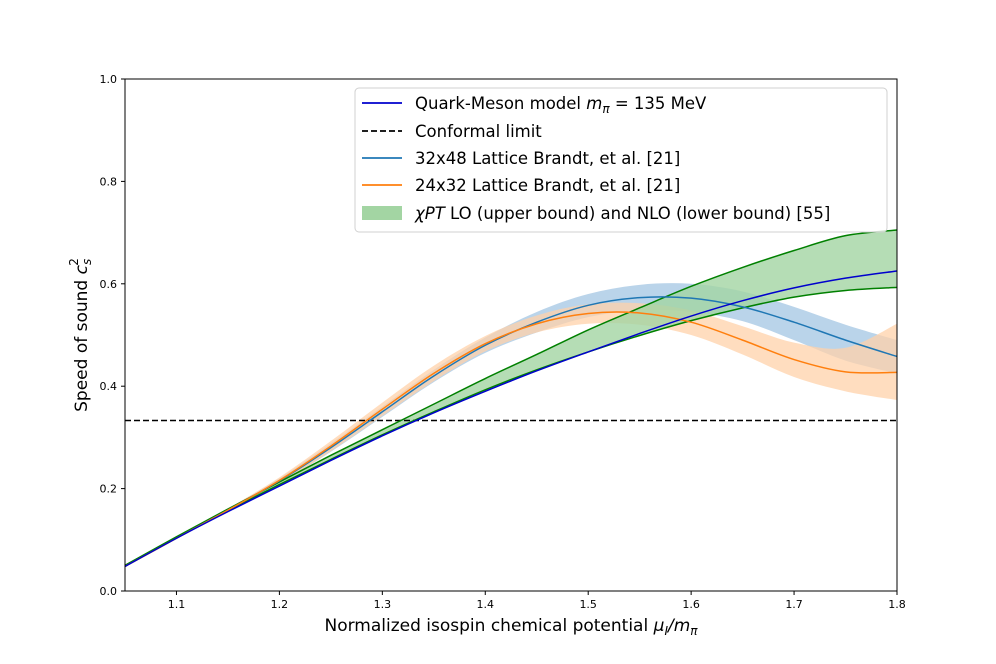 This screenshot has width=996, height=664. What do you see at coordinates (177, 604) in the screenshot?
I see `x-tick-label: 1.1` at bounding box center [177, 604].